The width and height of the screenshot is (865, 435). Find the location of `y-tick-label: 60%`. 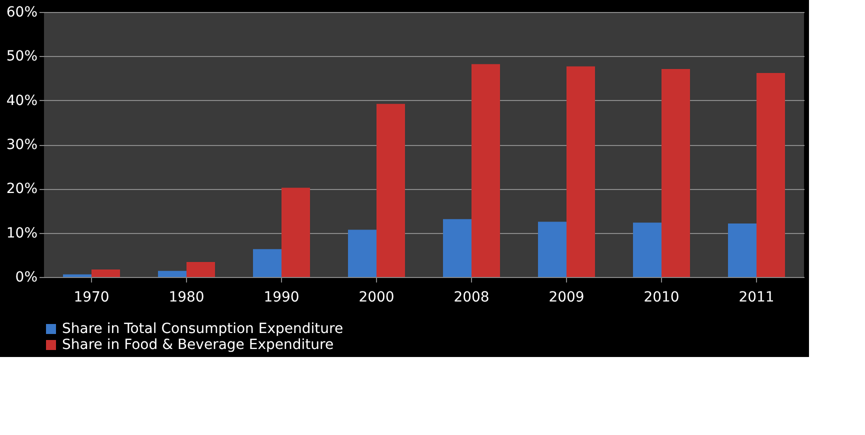

y-tick-label: 60% is located at coordinates (22, 12).